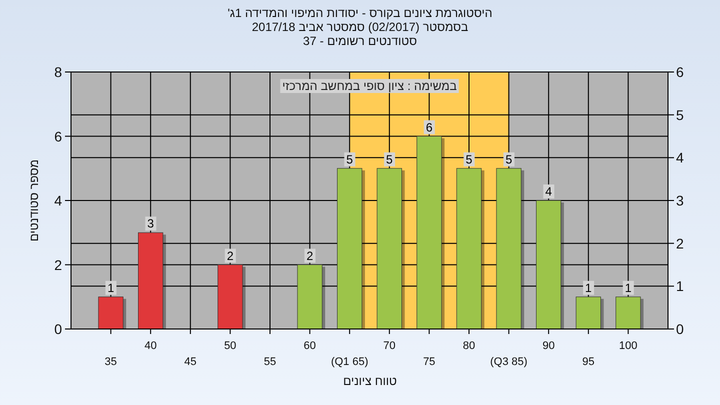 The width and height of the screenshot is (720, 405). Describe the element at coordinates (680, 286) in the screenshot. I see `y2-tick-label: 1` at that location.